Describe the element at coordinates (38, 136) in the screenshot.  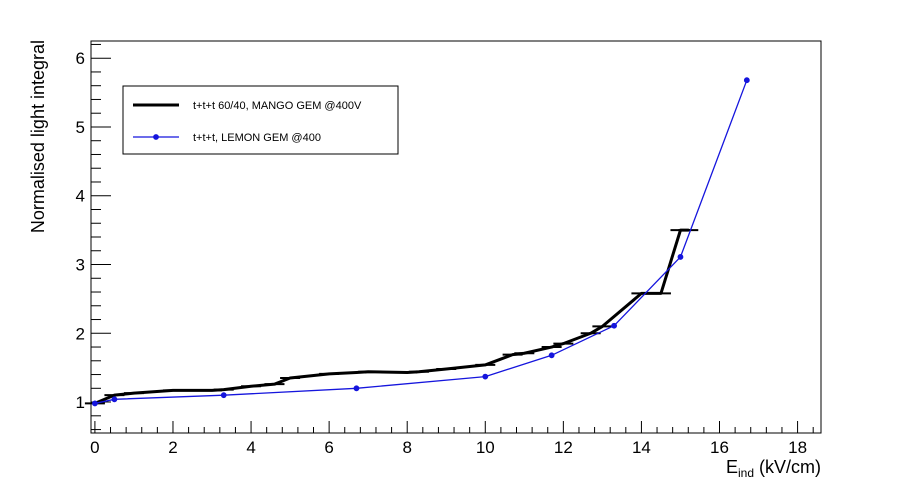
I see `y-axis-title: Normalised light integral` at that location.